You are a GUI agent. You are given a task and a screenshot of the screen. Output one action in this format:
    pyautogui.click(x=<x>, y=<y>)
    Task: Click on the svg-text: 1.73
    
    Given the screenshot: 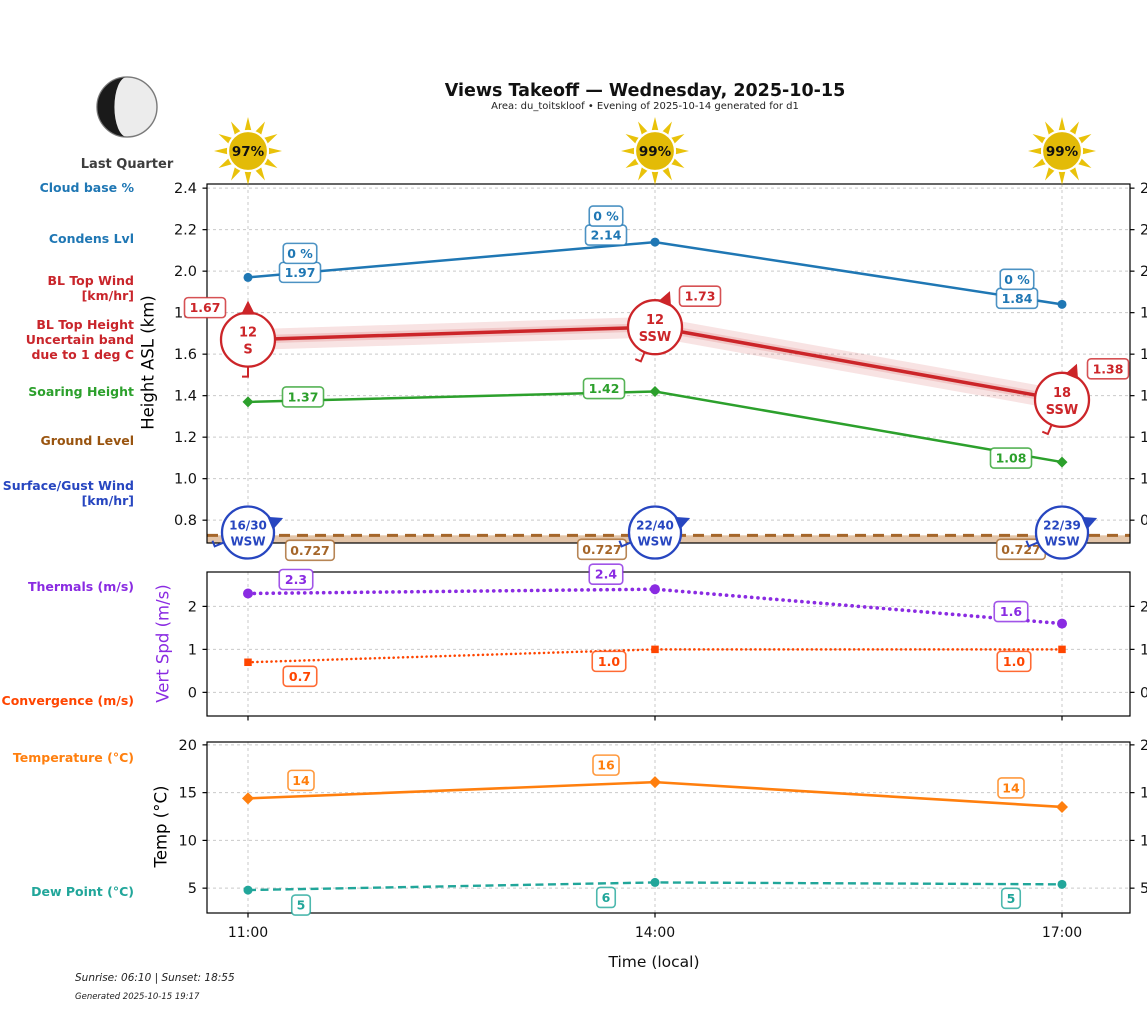 What is the action you would take?
    pyautogui.click(x=700, y=296)
    